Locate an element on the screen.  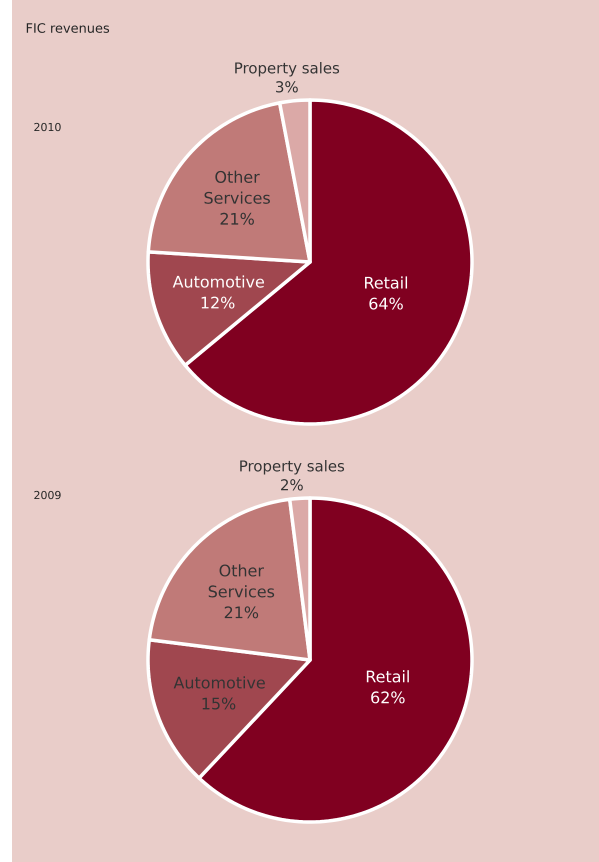
text: 2009 is located at coordinates (47, 495).